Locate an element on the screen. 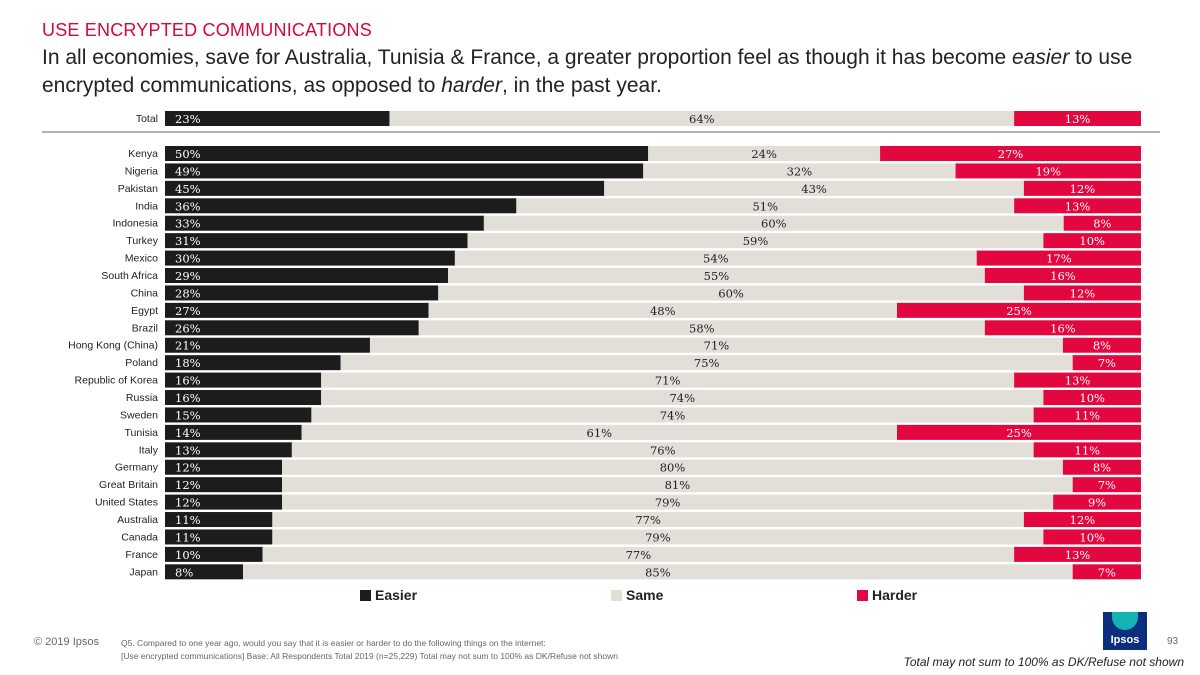 The width and height of the screenshot is (1200, 675). bar-easier-south-africa is located at coordinates (307, 276).